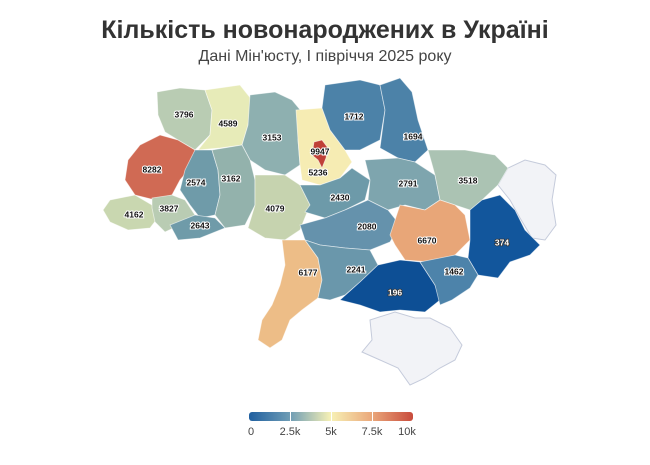  Describe the element at coordinates (407, 432) in the screenshot. I see `legend-tick-10k: 10k` at that location.